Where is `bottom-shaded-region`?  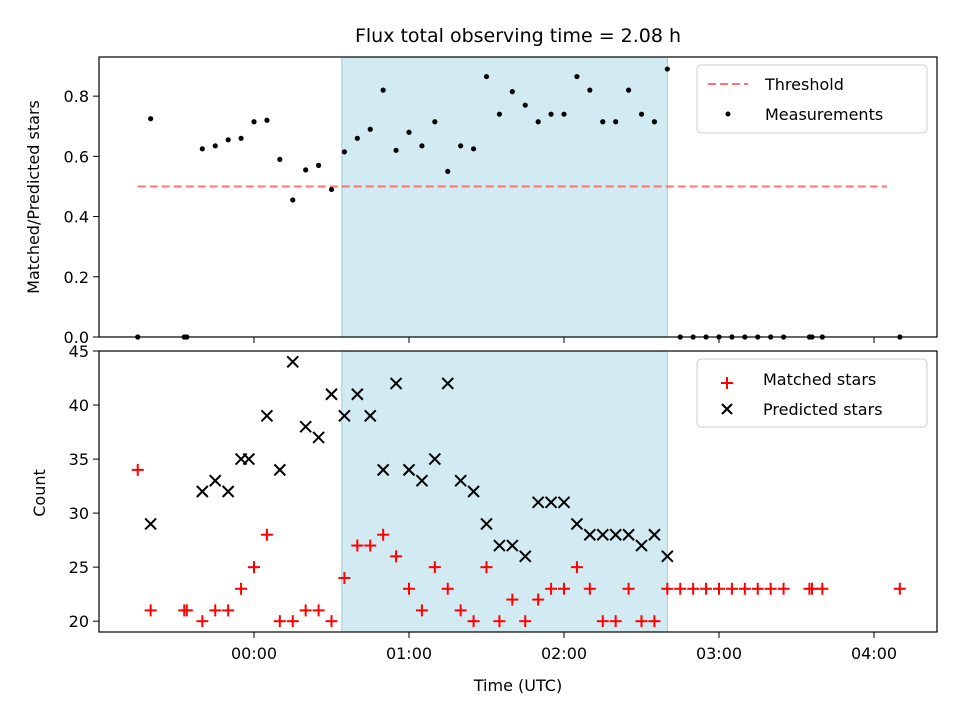
bottom-shaded-region is located at coordinates (504, 491).